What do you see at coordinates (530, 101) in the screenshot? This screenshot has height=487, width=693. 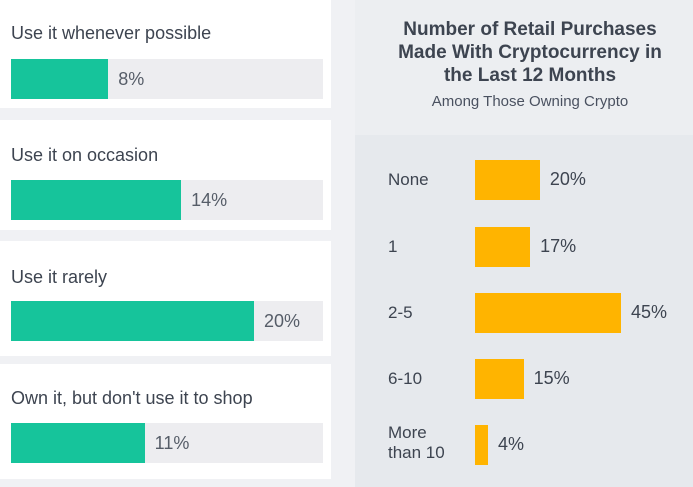 I see `chart-subtitle: Among Those Owning Crypto` at bounding box center [530, 101].